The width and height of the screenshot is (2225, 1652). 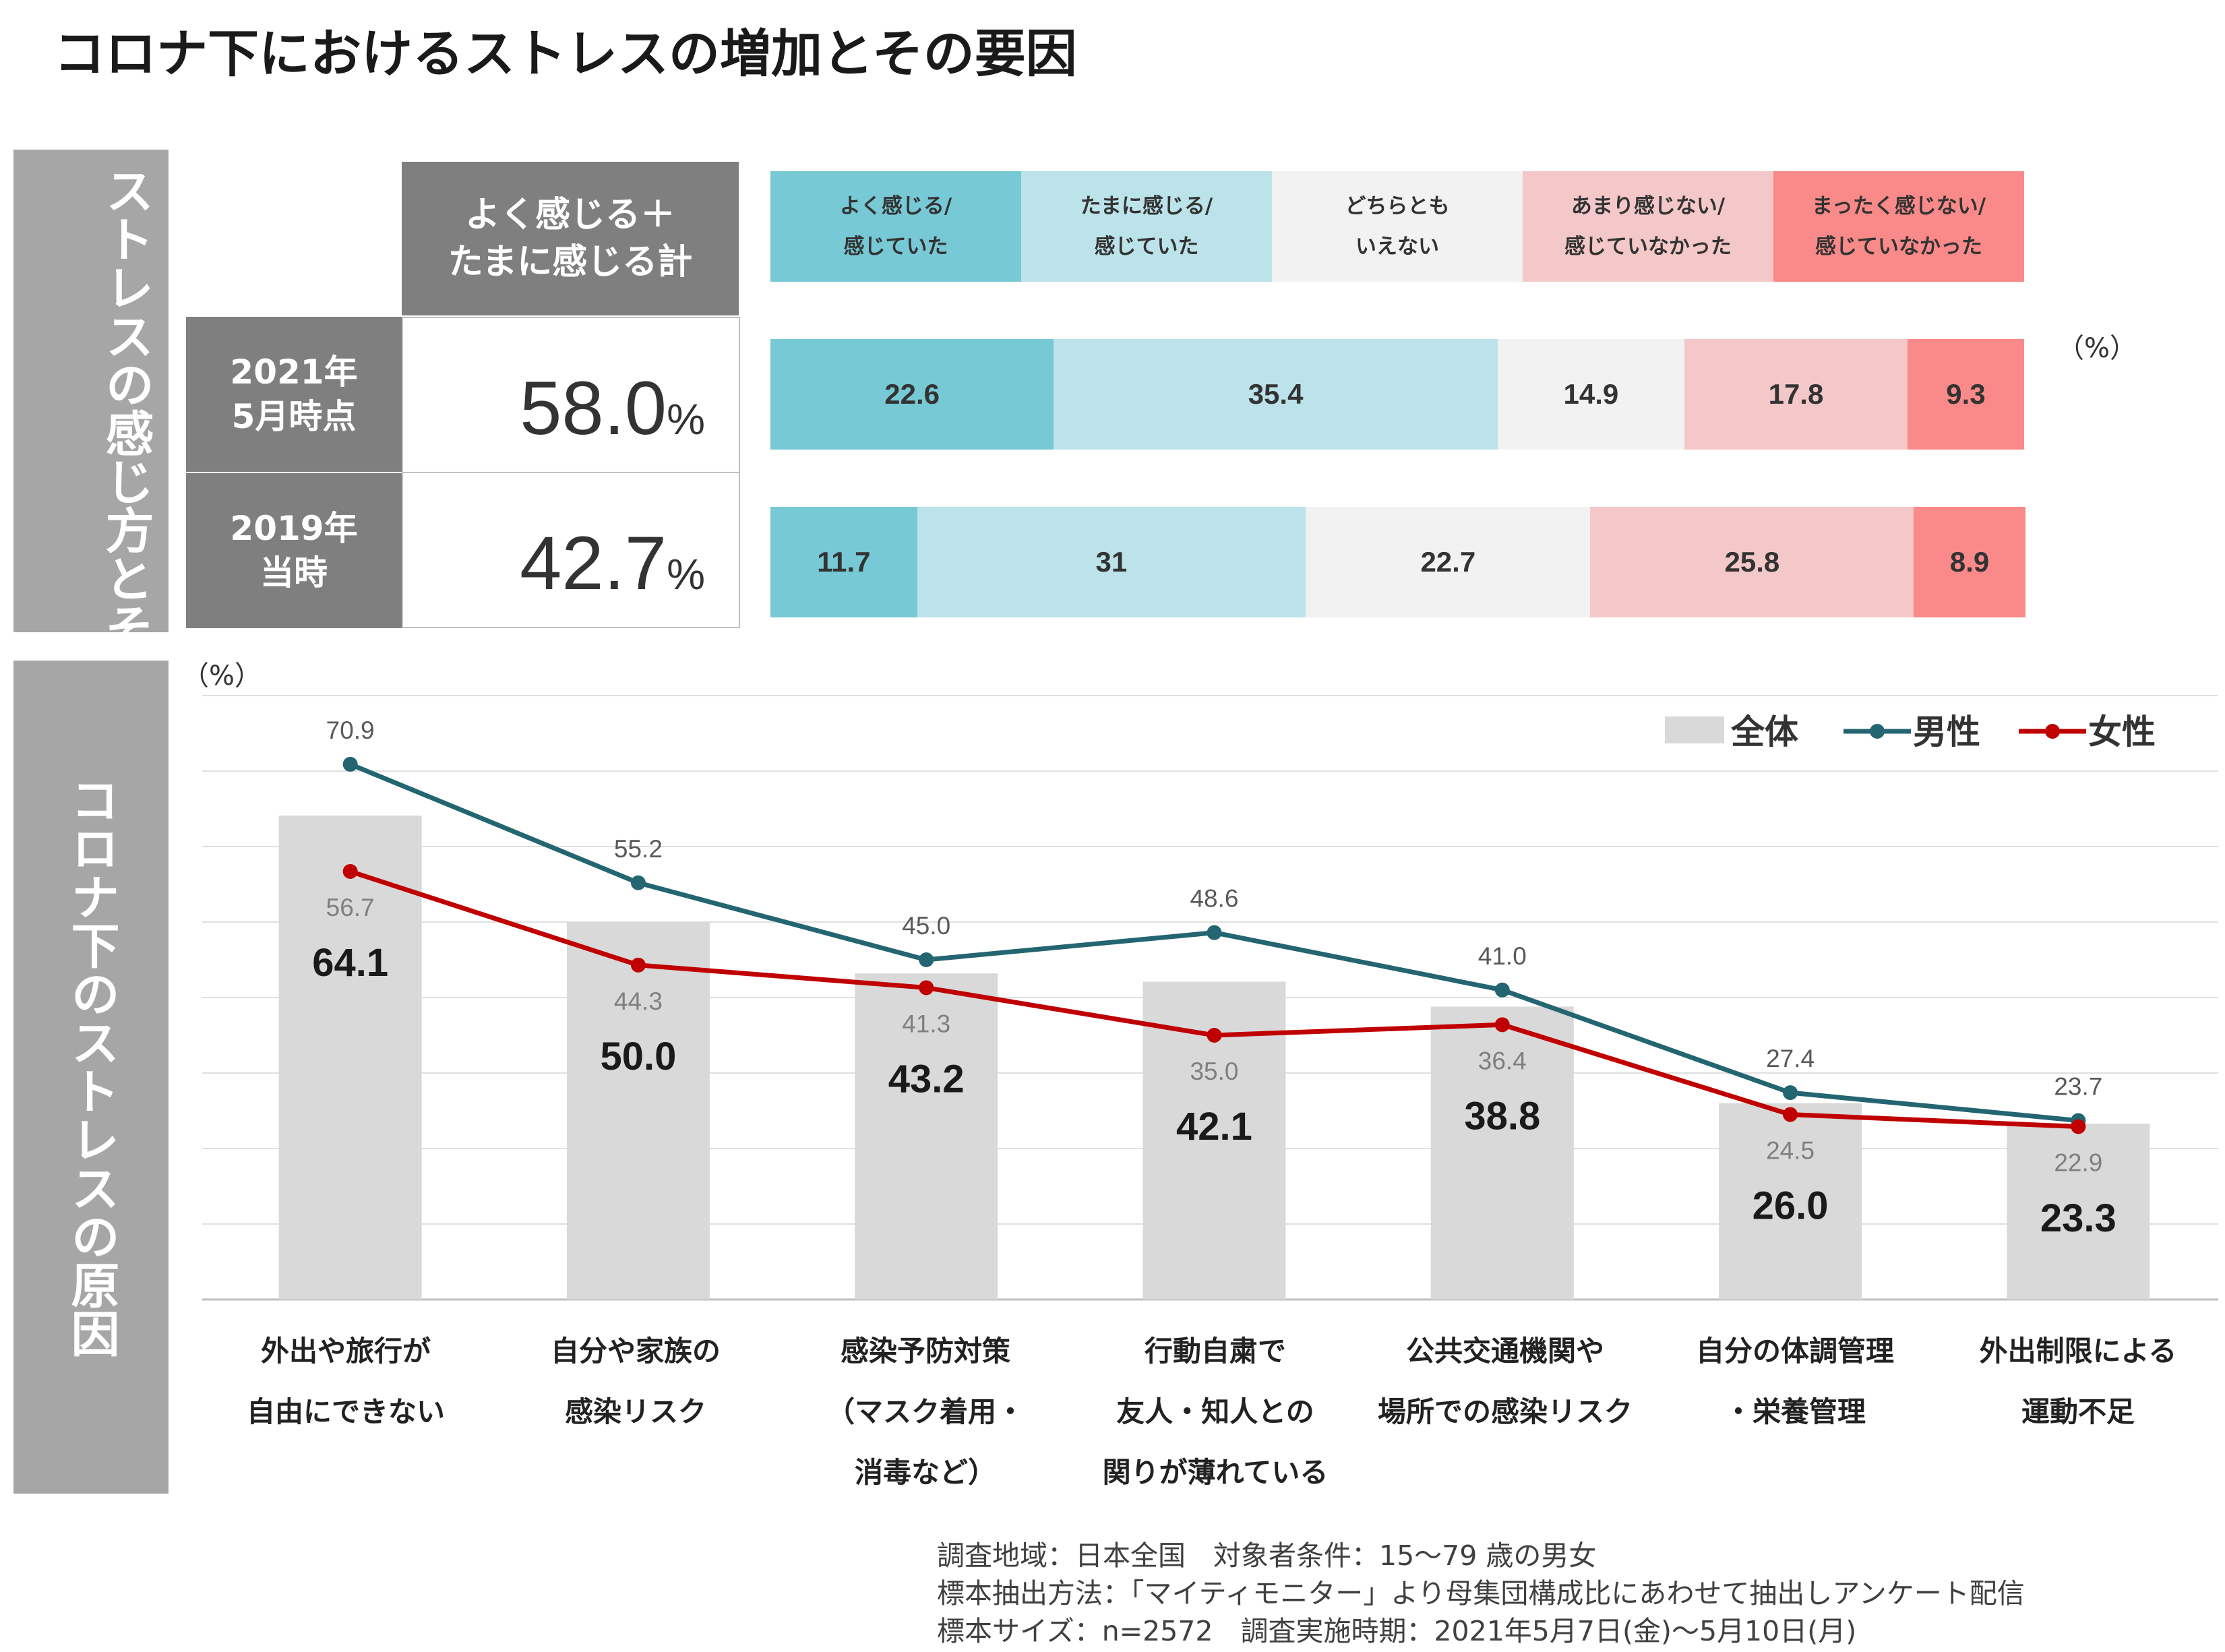 What do you see at coordinates (570, 239) in the screenshot?
I see `total-header: よく感じる＋ たまに感じる計` at bounding box center [570, 239].